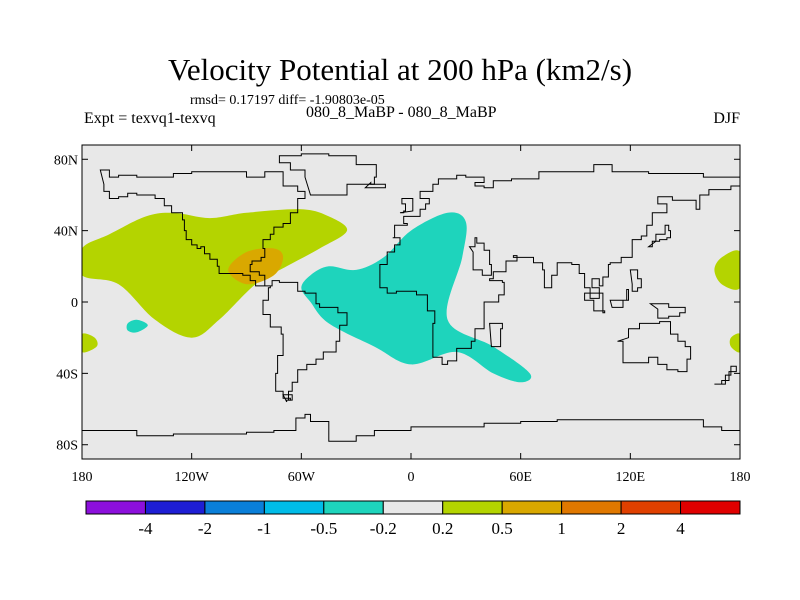 The image size is (800, 600). Describe the element at coordinates (520, 477) in the screenshot. I see `lon-tick-label: 60E` at that location.